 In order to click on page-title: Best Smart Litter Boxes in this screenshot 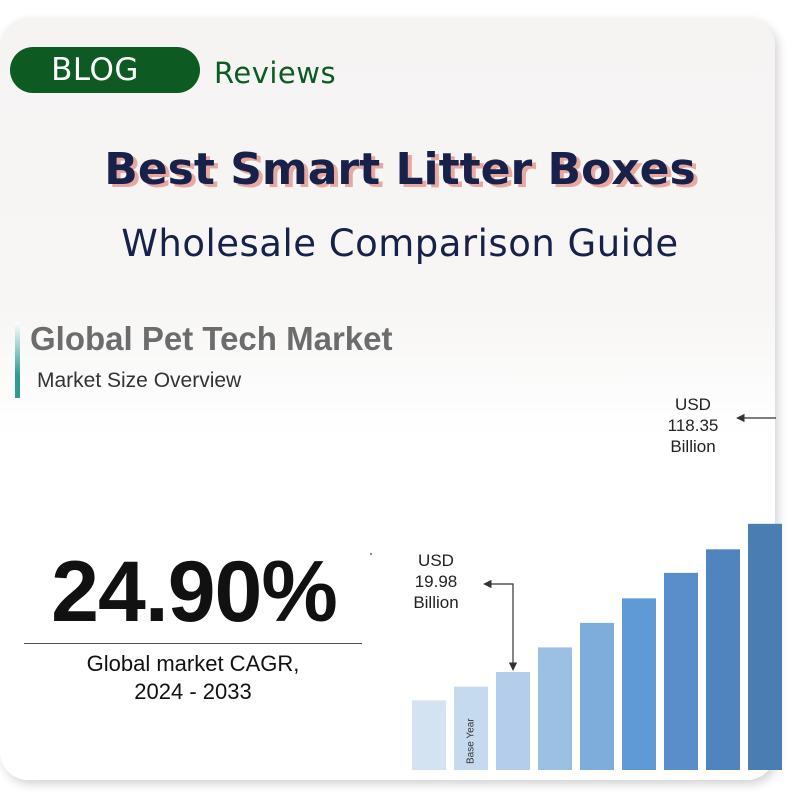, I will do `click(400, 169)`.